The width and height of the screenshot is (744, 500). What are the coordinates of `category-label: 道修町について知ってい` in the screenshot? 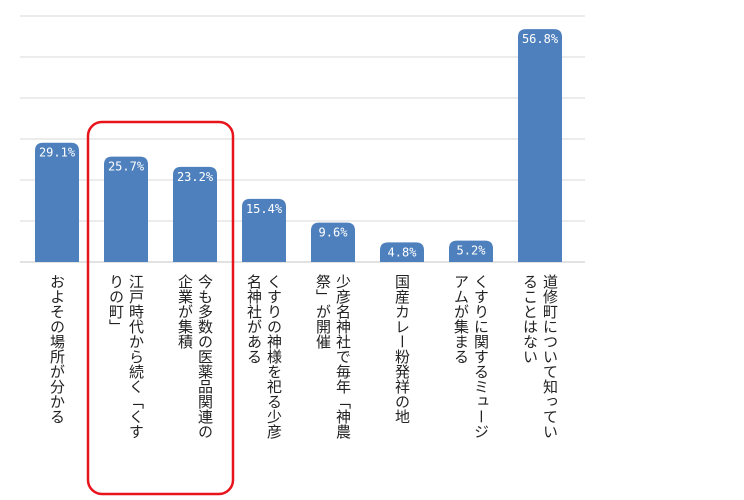 It's located at (550, 356).